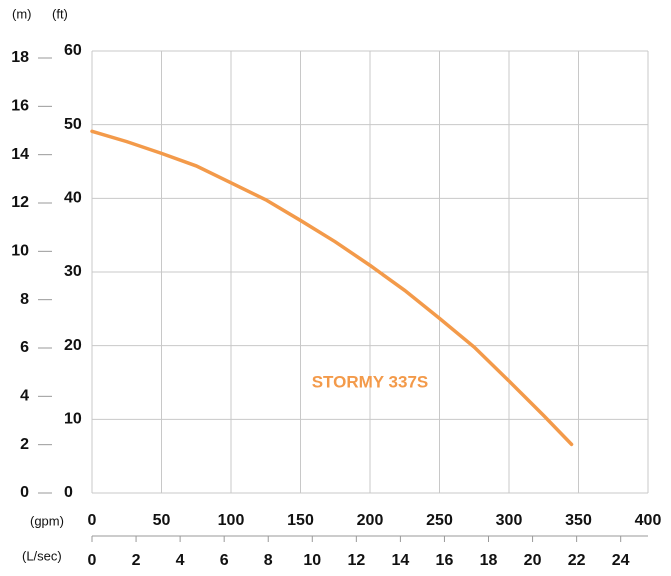 This screenshot has width=671, height=576. What do you see at coordinates (20, 154) in the screenshot?
I see `y2-tick-label: 14` at bounding box center [20, 154].